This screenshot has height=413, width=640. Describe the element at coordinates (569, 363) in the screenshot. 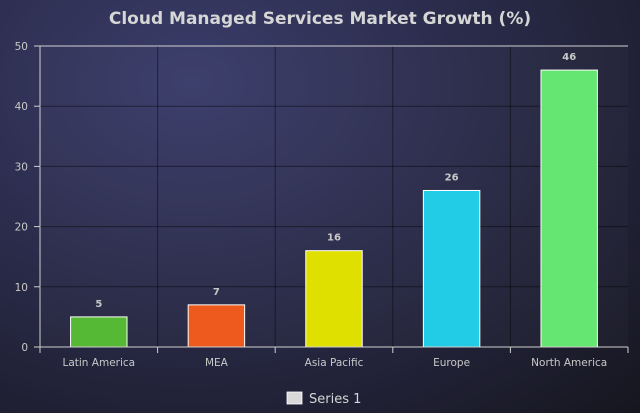

I see `x-tick-label: North America` at that location.